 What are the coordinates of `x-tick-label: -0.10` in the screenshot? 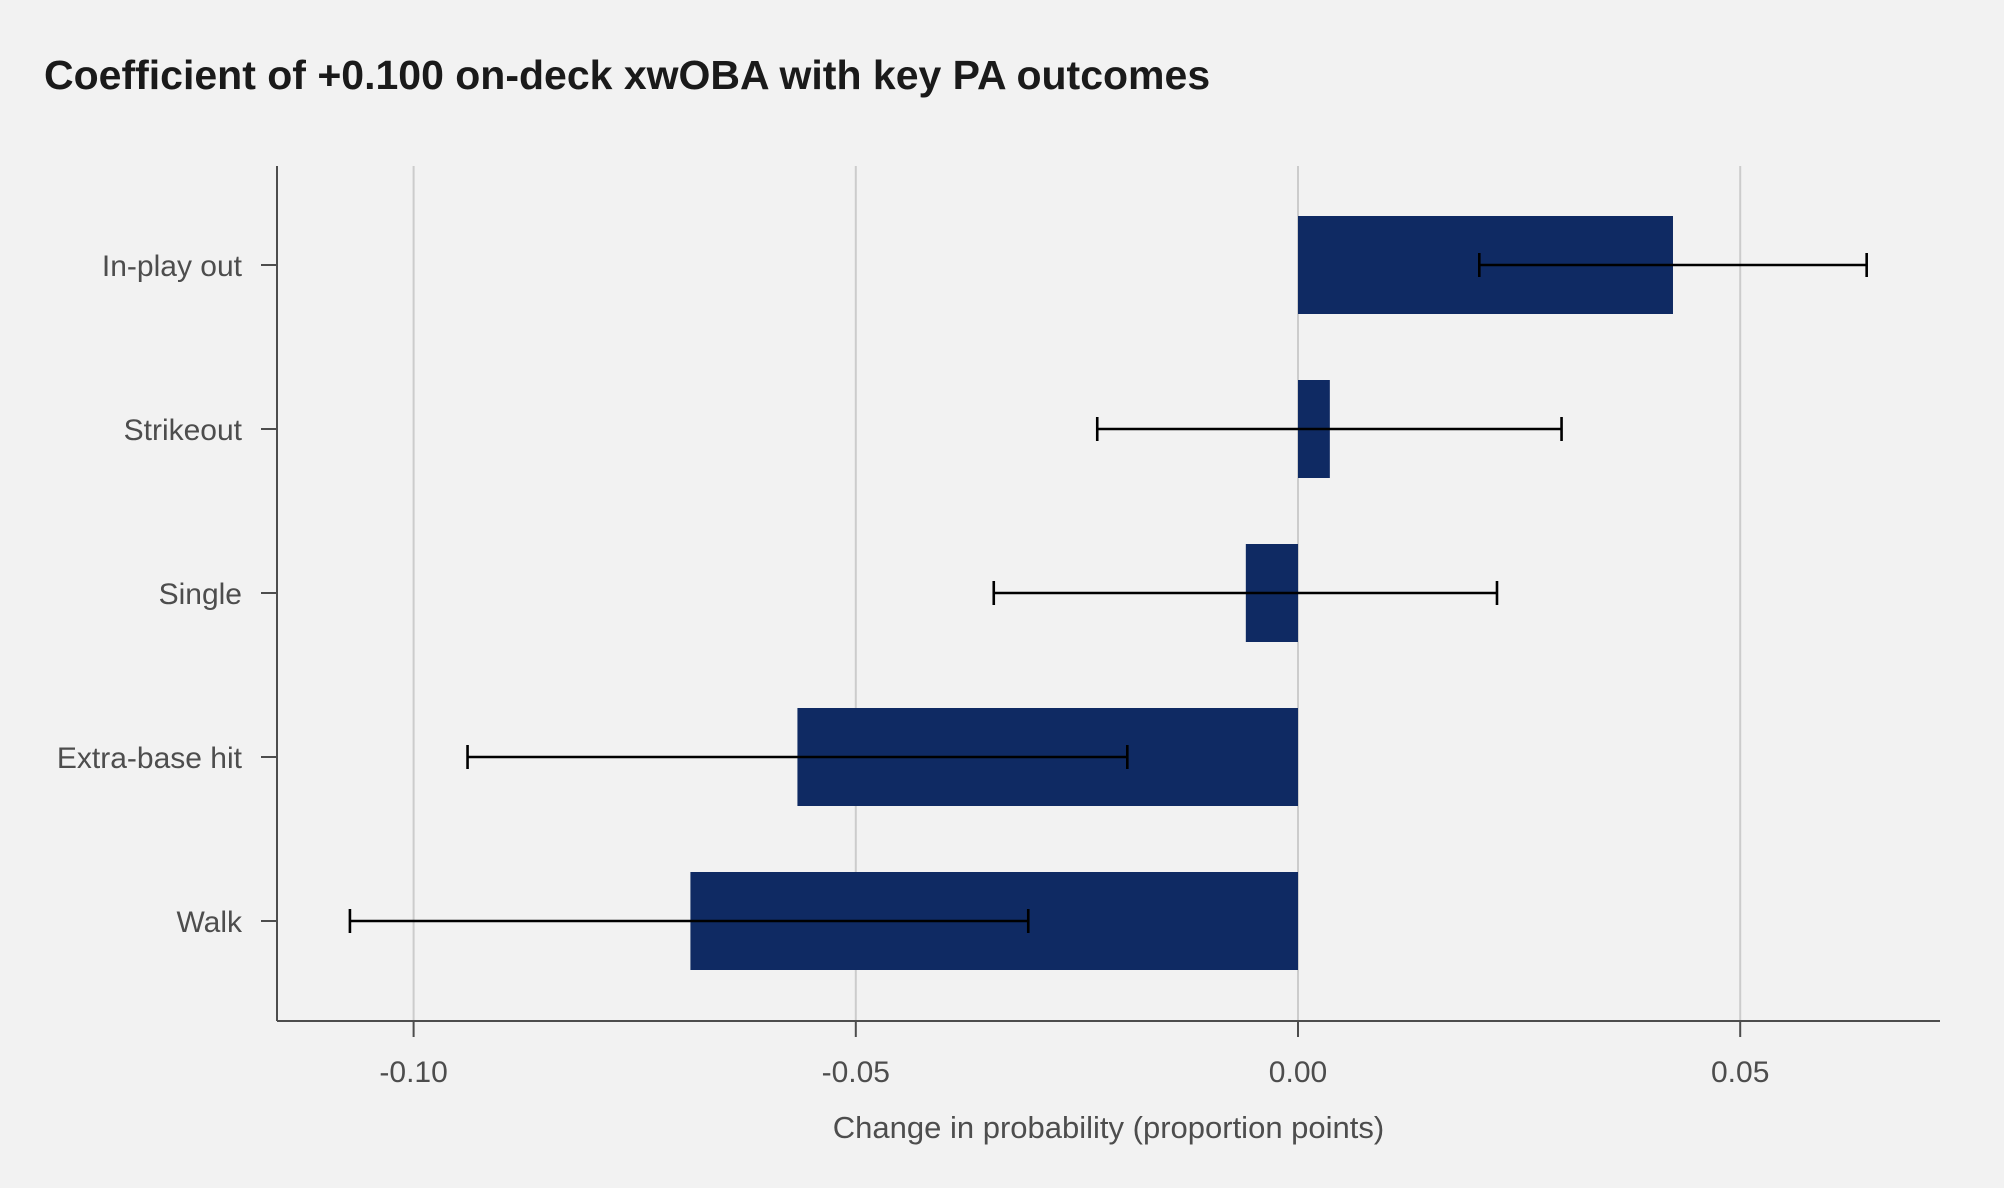 It's located at (413, 1072).